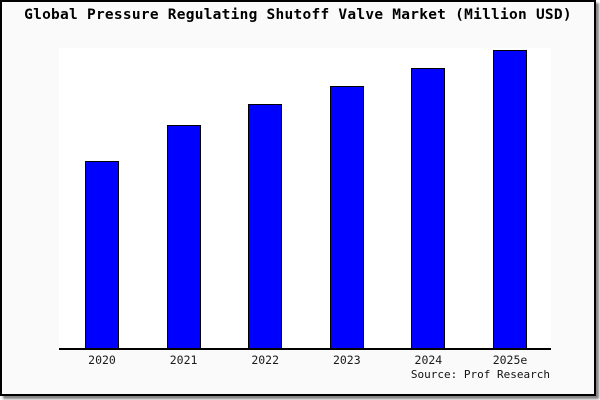 The image size is (600, 400). Describe the element at coordinates (510, 360) in the screenshot. I see `x-axis-label-2025e: 2025e` at that location.